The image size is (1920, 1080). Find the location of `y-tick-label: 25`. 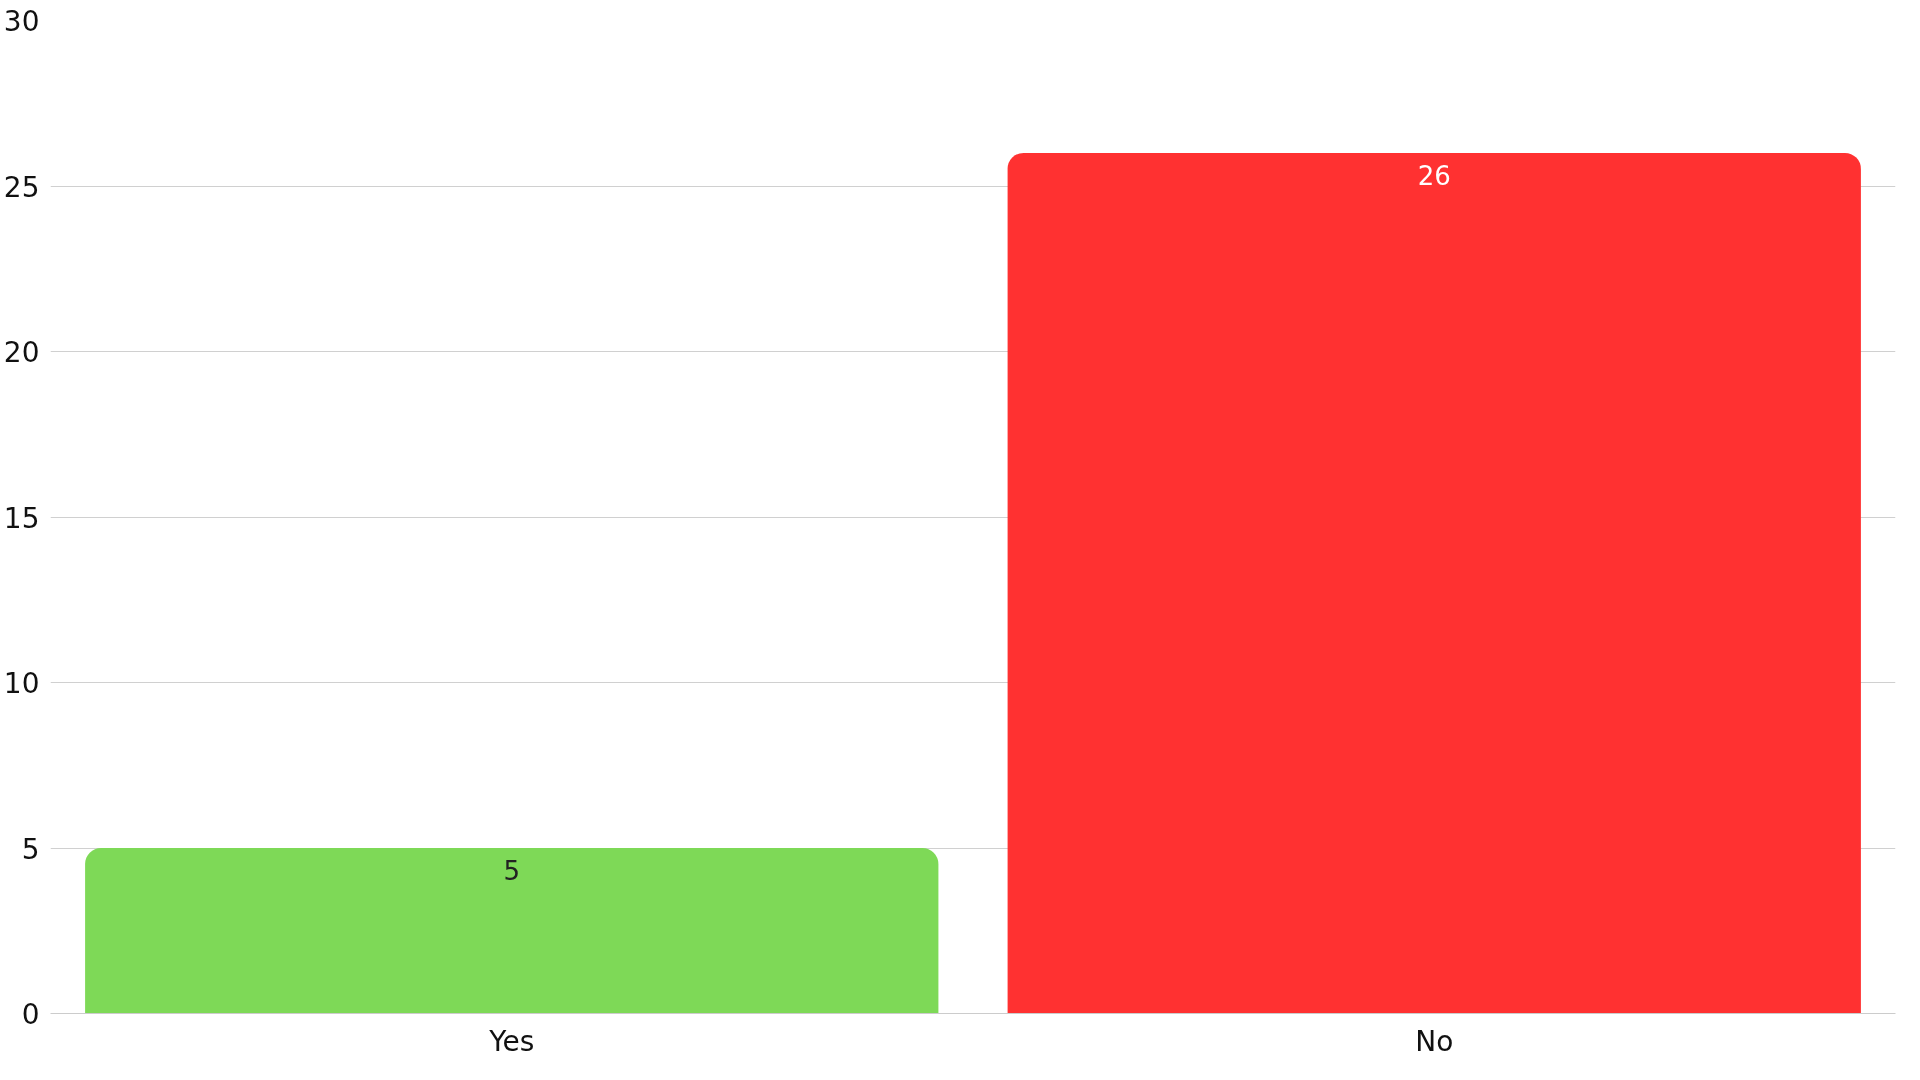

y-tick-label: 25 is located at coordinates (21, 187).